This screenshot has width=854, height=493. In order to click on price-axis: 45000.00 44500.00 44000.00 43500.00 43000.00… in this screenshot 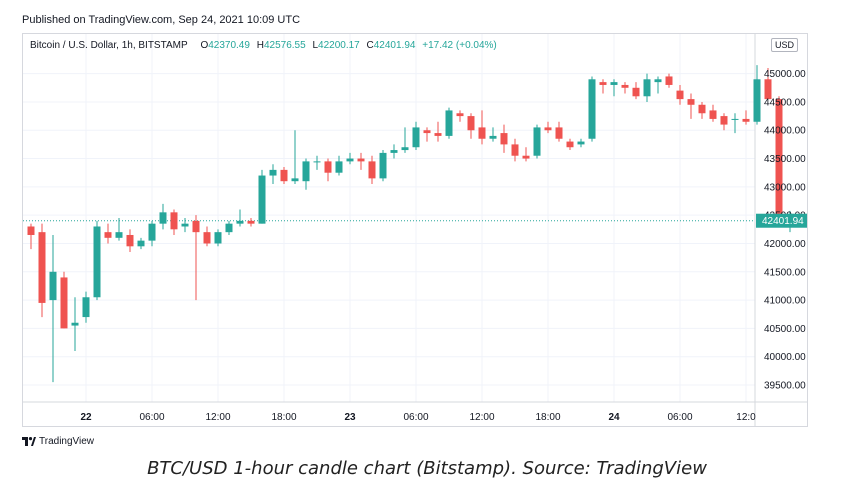, I will do `click(781, 230)`.